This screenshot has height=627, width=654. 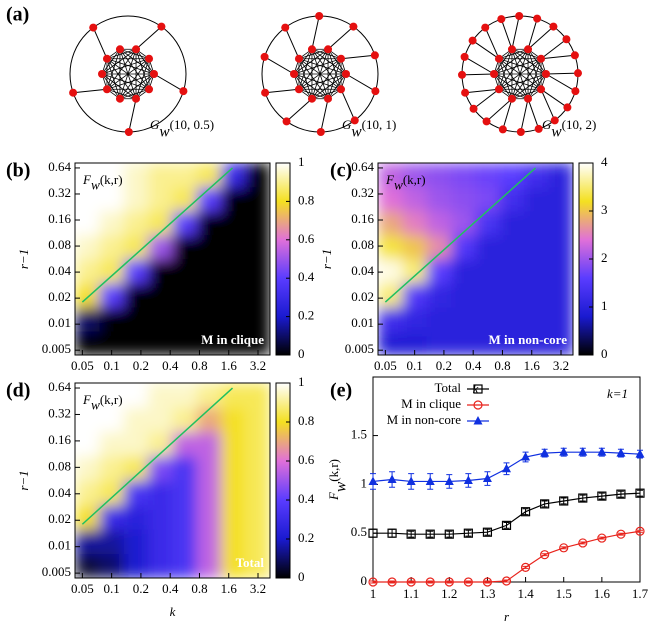 I want to click on x-tick-label: 1.6, so click(x=602, y=593).